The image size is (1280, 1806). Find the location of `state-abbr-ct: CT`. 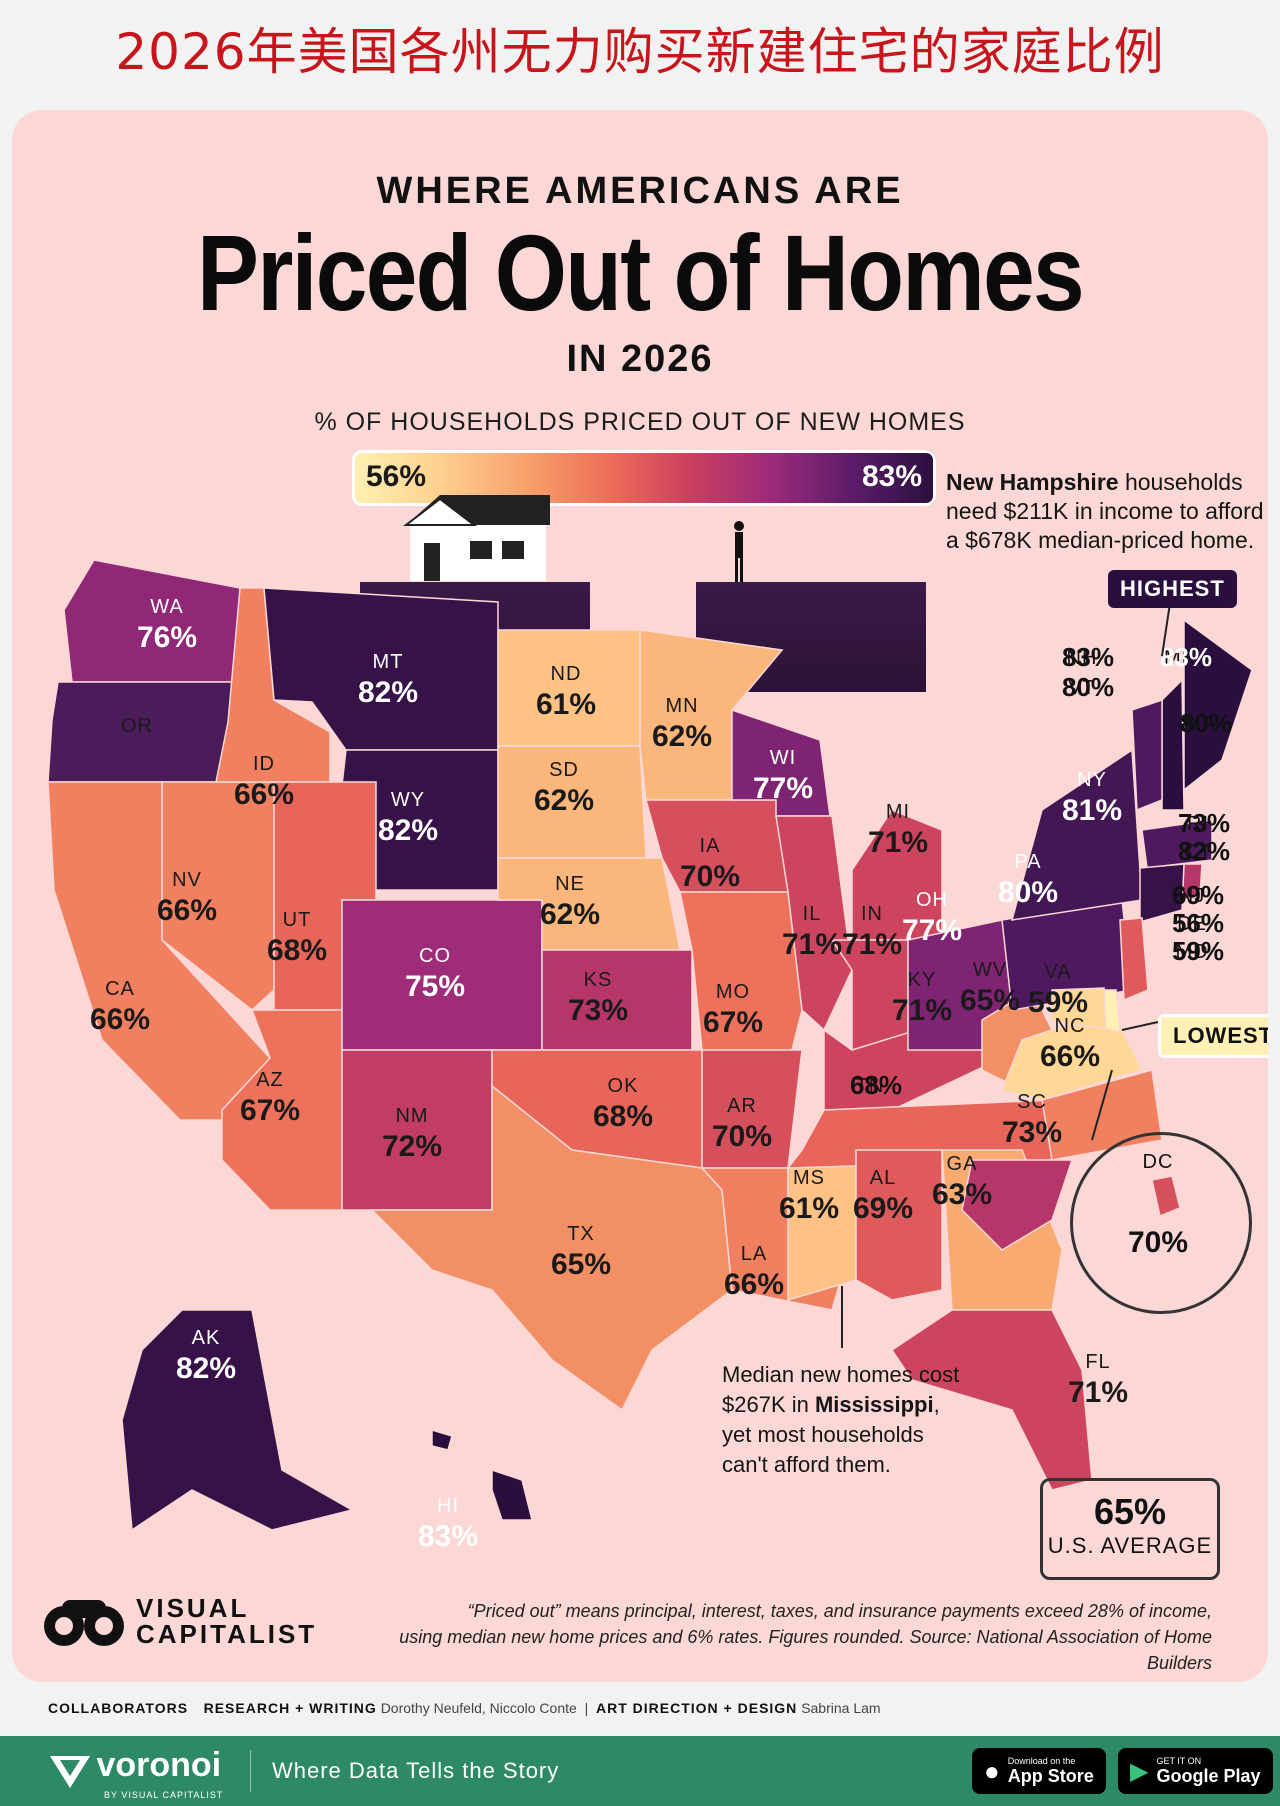

state-abbr-ct: CT is located at coordinates (1198, 852).